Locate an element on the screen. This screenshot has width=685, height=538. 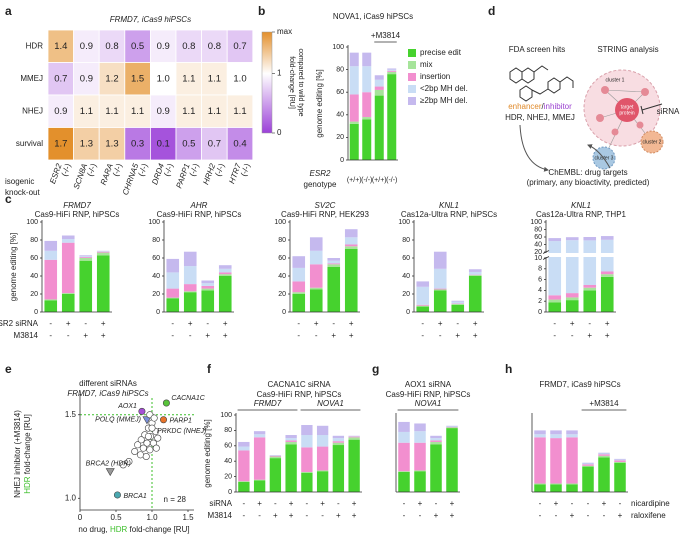
legend-swatch is located at coordinates (412, 53).